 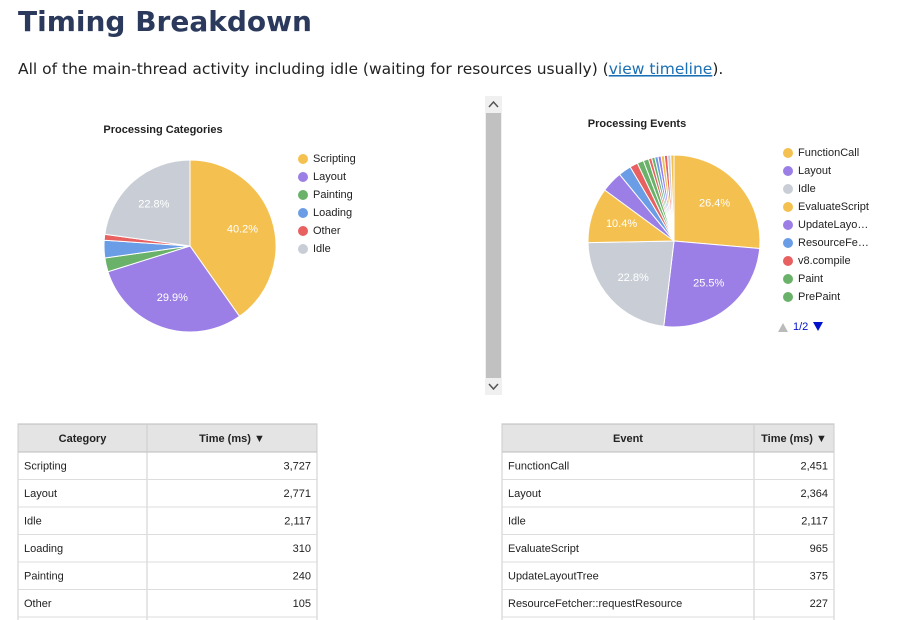 What do you see at coordinates (810, 279) in the screenshot?
I see `legend-label: Paint` at bounding box center [810, 279].